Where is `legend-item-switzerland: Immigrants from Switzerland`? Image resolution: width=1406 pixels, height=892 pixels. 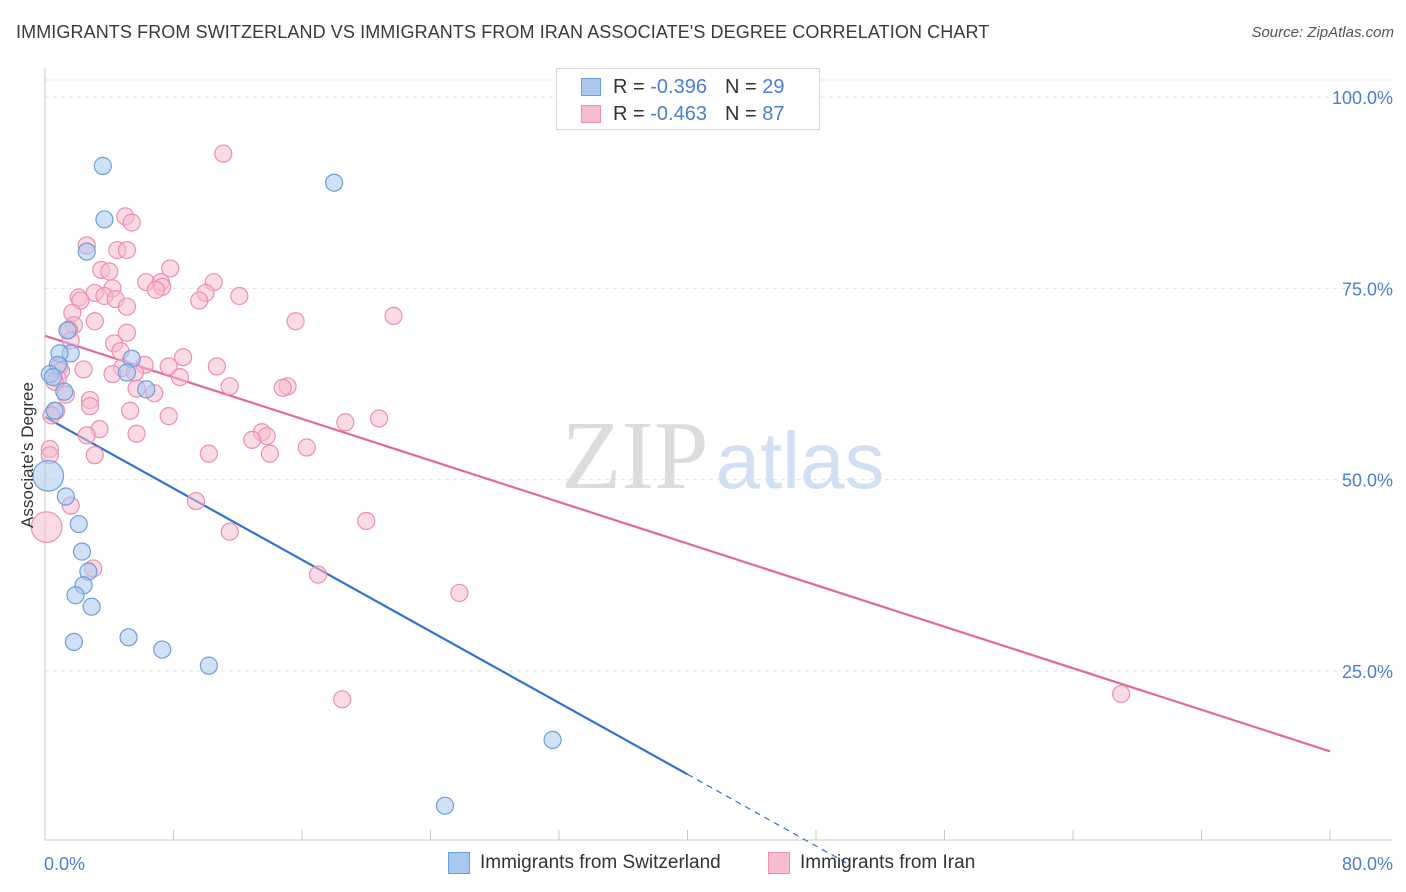 legend-item-switzerland: Immigrants from Switzerland is located at coordinates (584, 863).